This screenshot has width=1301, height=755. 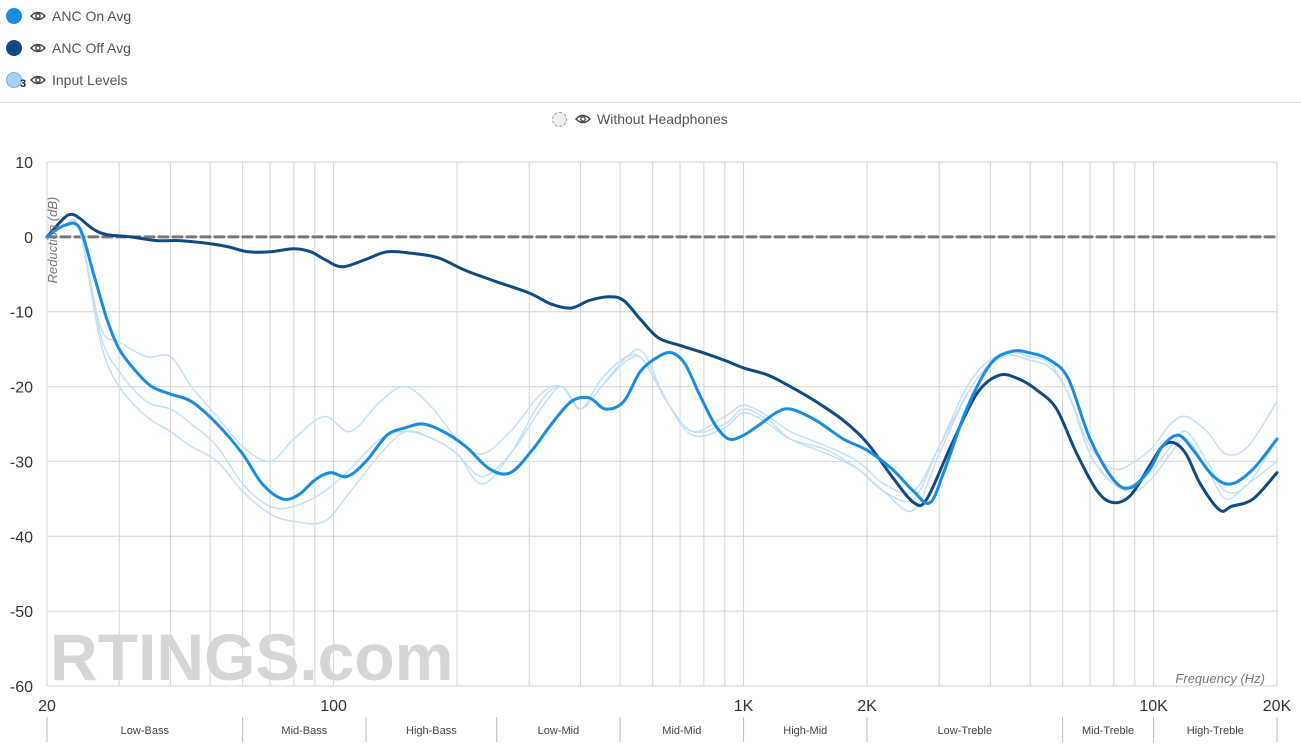 What do you see at coordinates (431, 731) in the screenshot?
I see `band-label: High-Bass` at bounding box center [431, 731].